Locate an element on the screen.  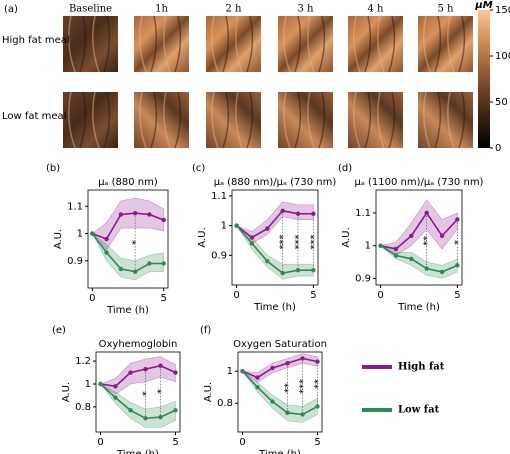
column-label: 1h is located at coordinates (161, 9).